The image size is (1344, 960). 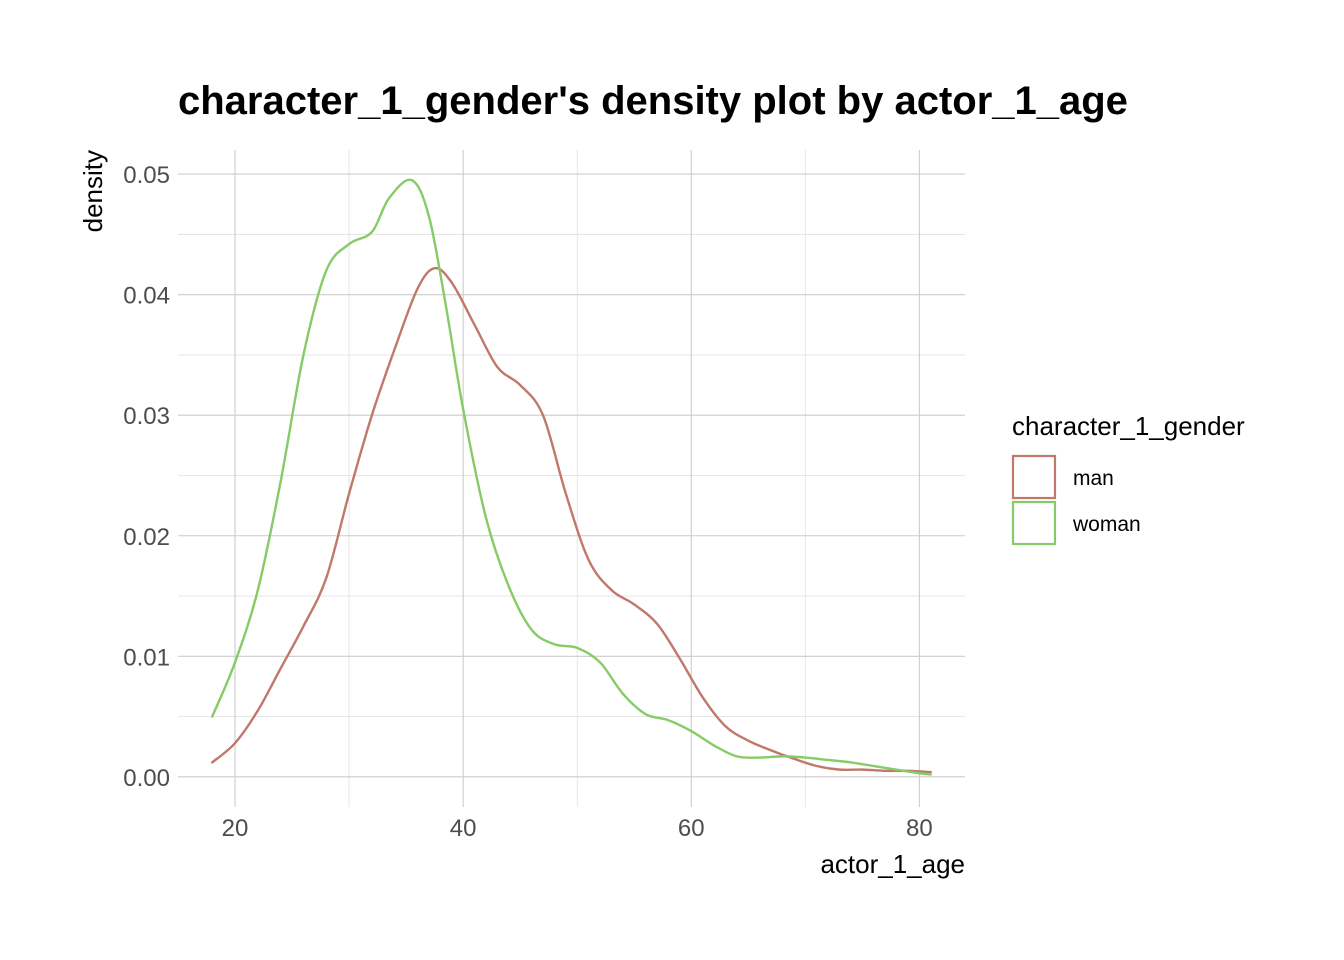 What do you see at coordinates (1034, 523) in the screenshot?
I see `legend-key-woman` at bounding box center [1034, 523].